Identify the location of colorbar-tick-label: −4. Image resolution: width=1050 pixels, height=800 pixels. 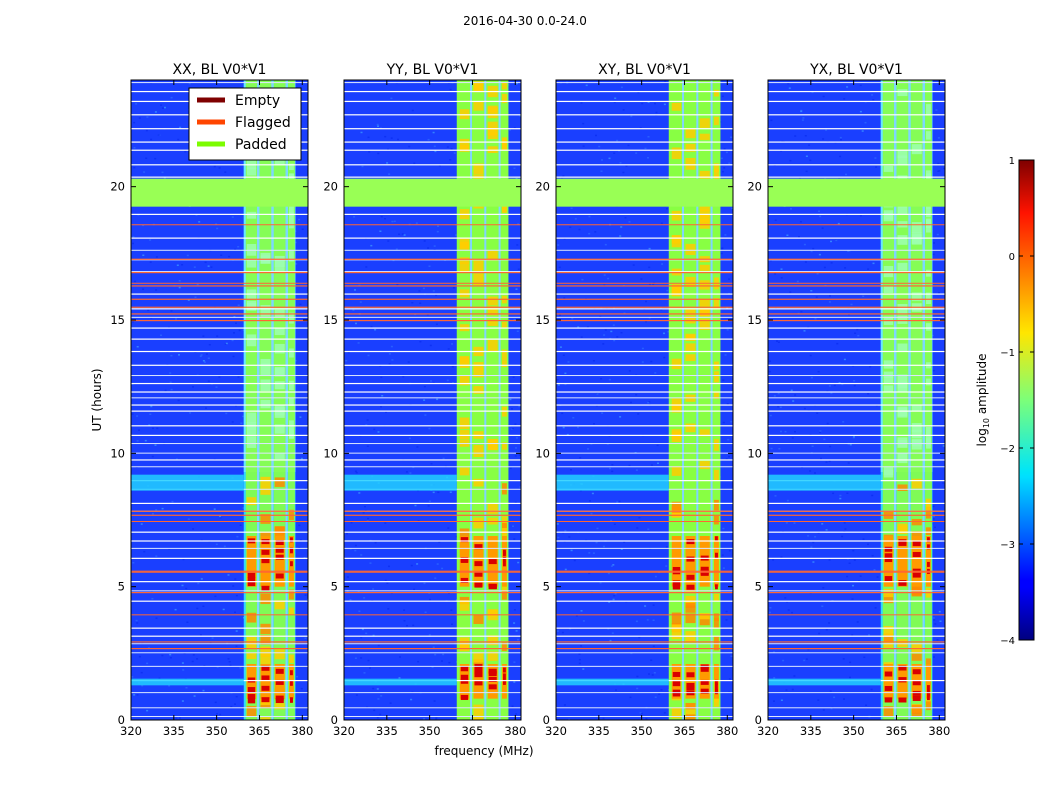
(1007, 641).